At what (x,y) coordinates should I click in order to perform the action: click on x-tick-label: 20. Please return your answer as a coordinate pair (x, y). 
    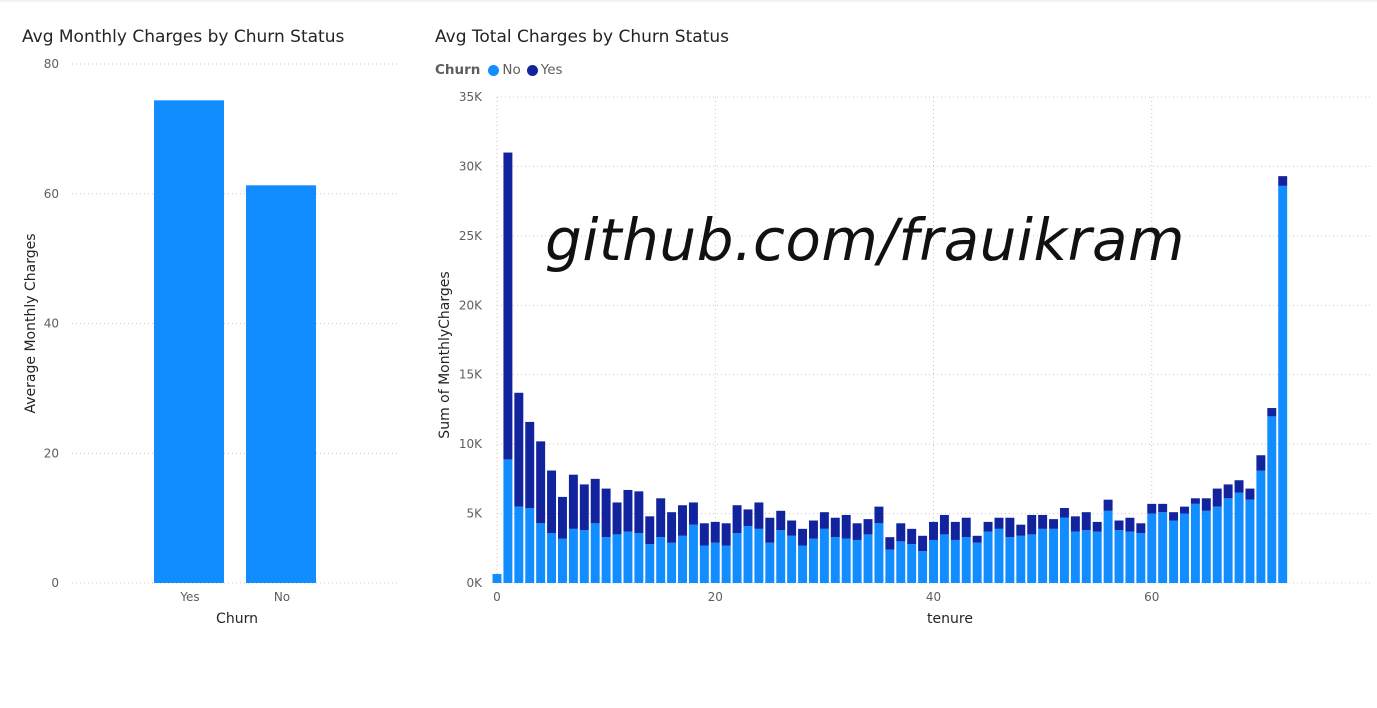
    Looking at the image, I should click on (715, 597).